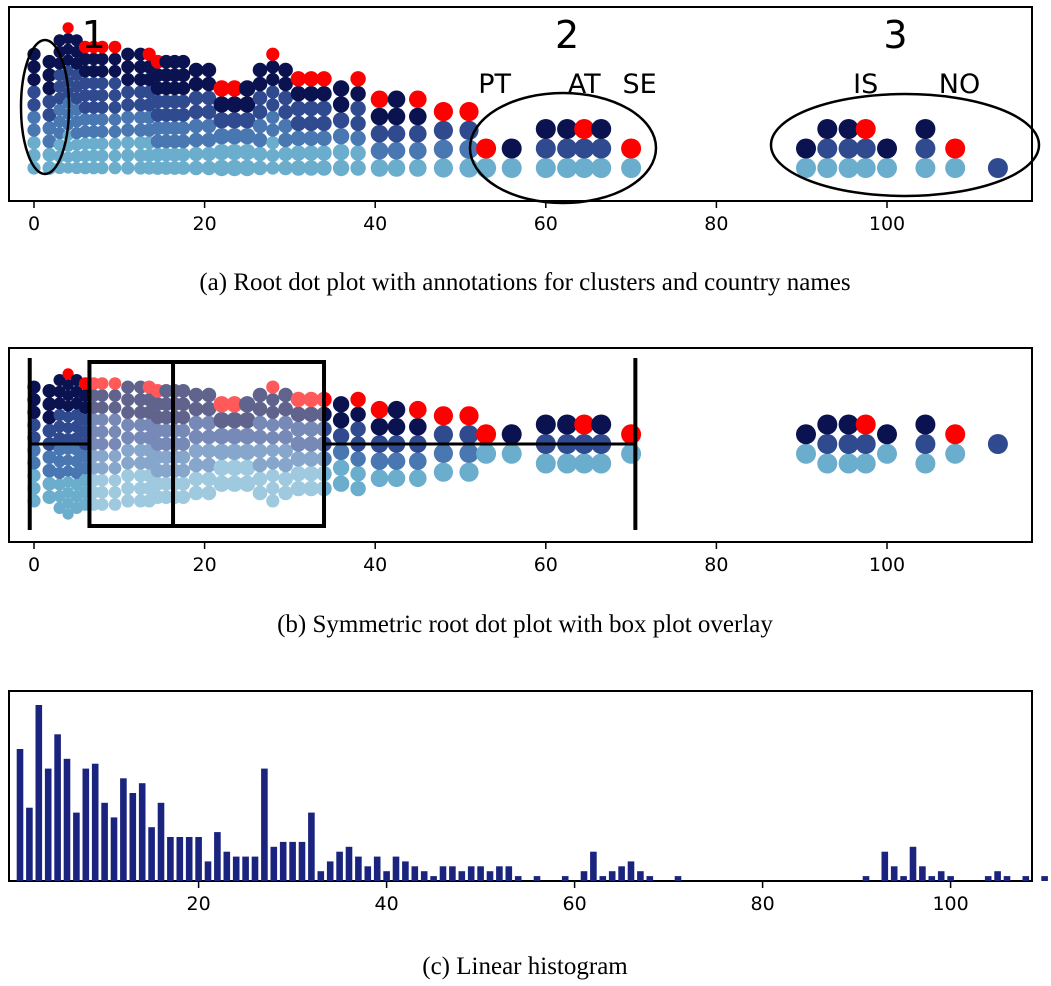 This screenshot has height=986, width=1051. What do you see at coordinates (865, 84) in the screenshot?
I see `country-label-IS: IS` at bounding box center [865, 84].